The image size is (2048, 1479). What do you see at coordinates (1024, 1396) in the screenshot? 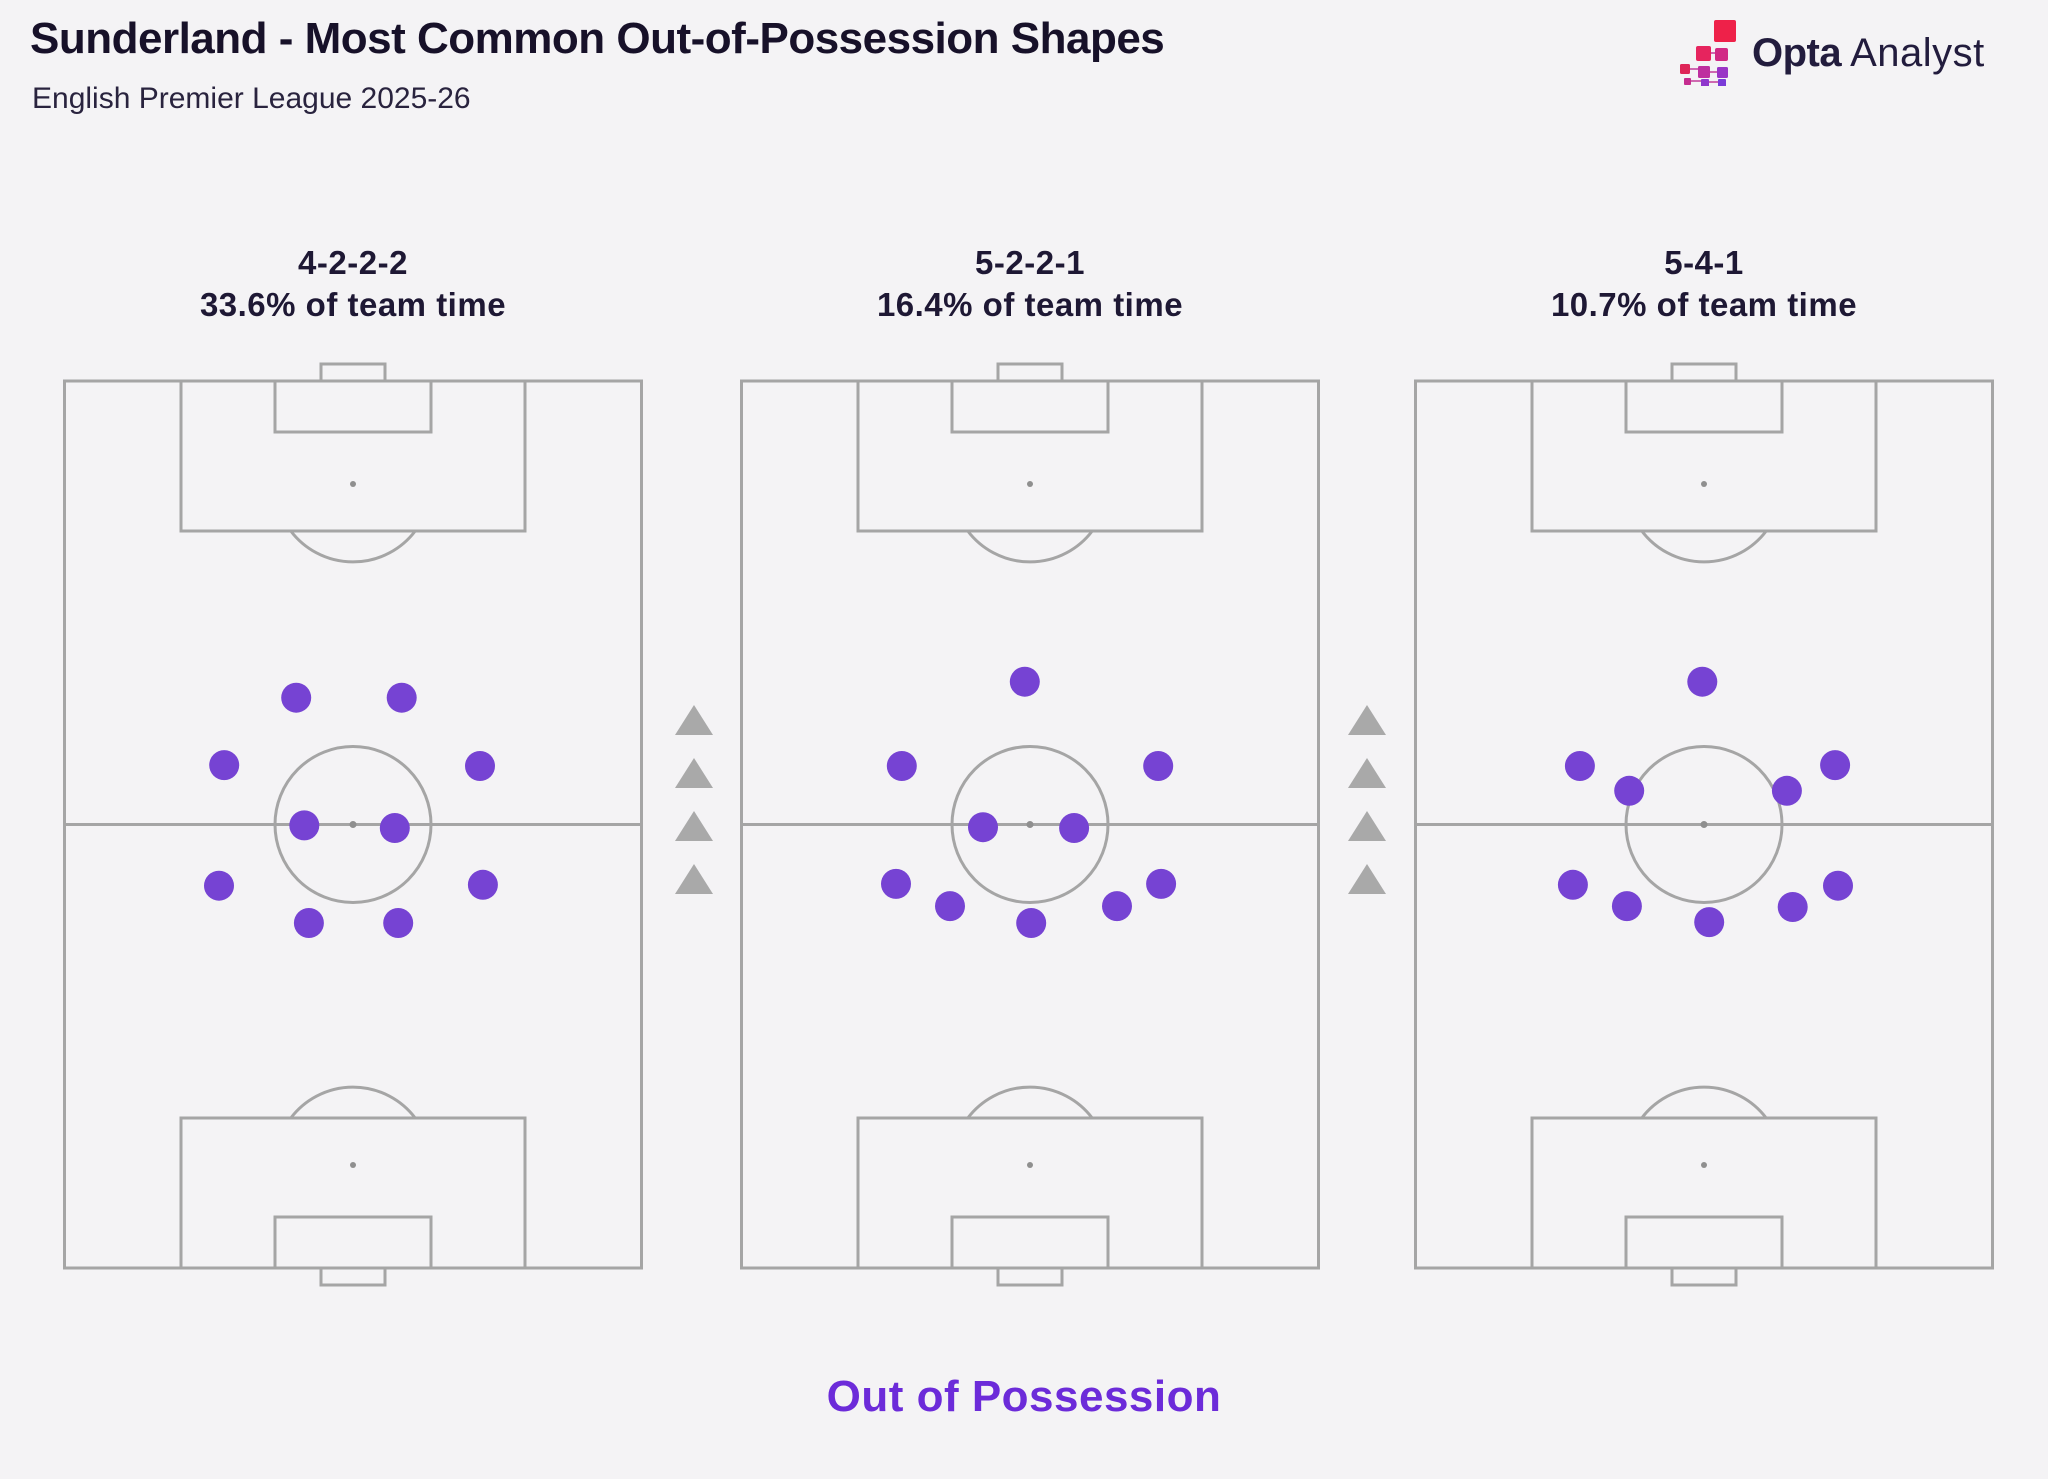
I see `possession-state-label: Out of Possession` at bounding box center [1024, 1396].